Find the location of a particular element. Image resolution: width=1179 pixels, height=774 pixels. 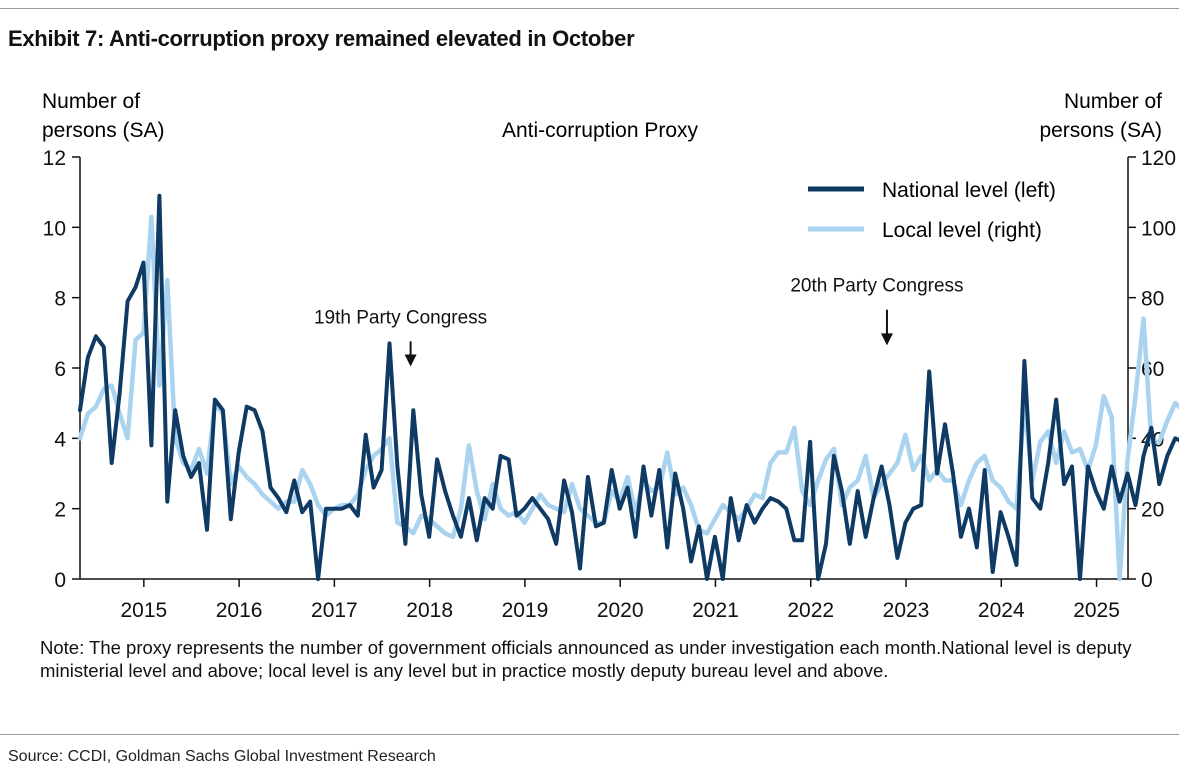

legend-label-local: Local level (right) is located at coordinates (962, 230).